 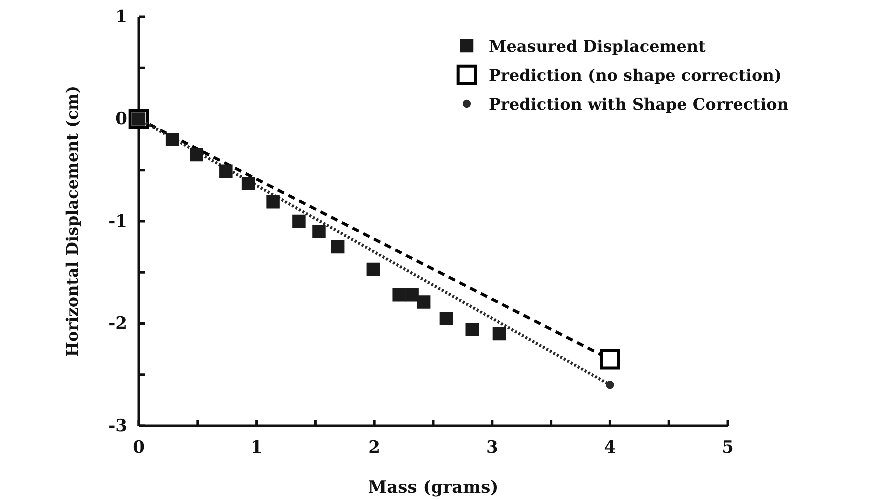 What do you see at coordinates (118, 426) in the screenshot?
I see `y-tick-label: -3` at bounding box center [118, 426].